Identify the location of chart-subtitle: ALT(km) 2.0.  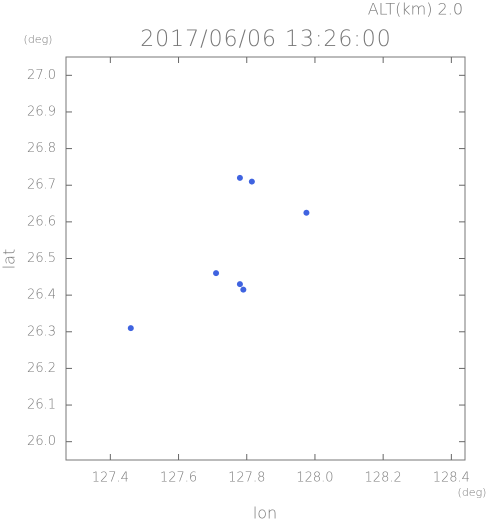
(415, 9).